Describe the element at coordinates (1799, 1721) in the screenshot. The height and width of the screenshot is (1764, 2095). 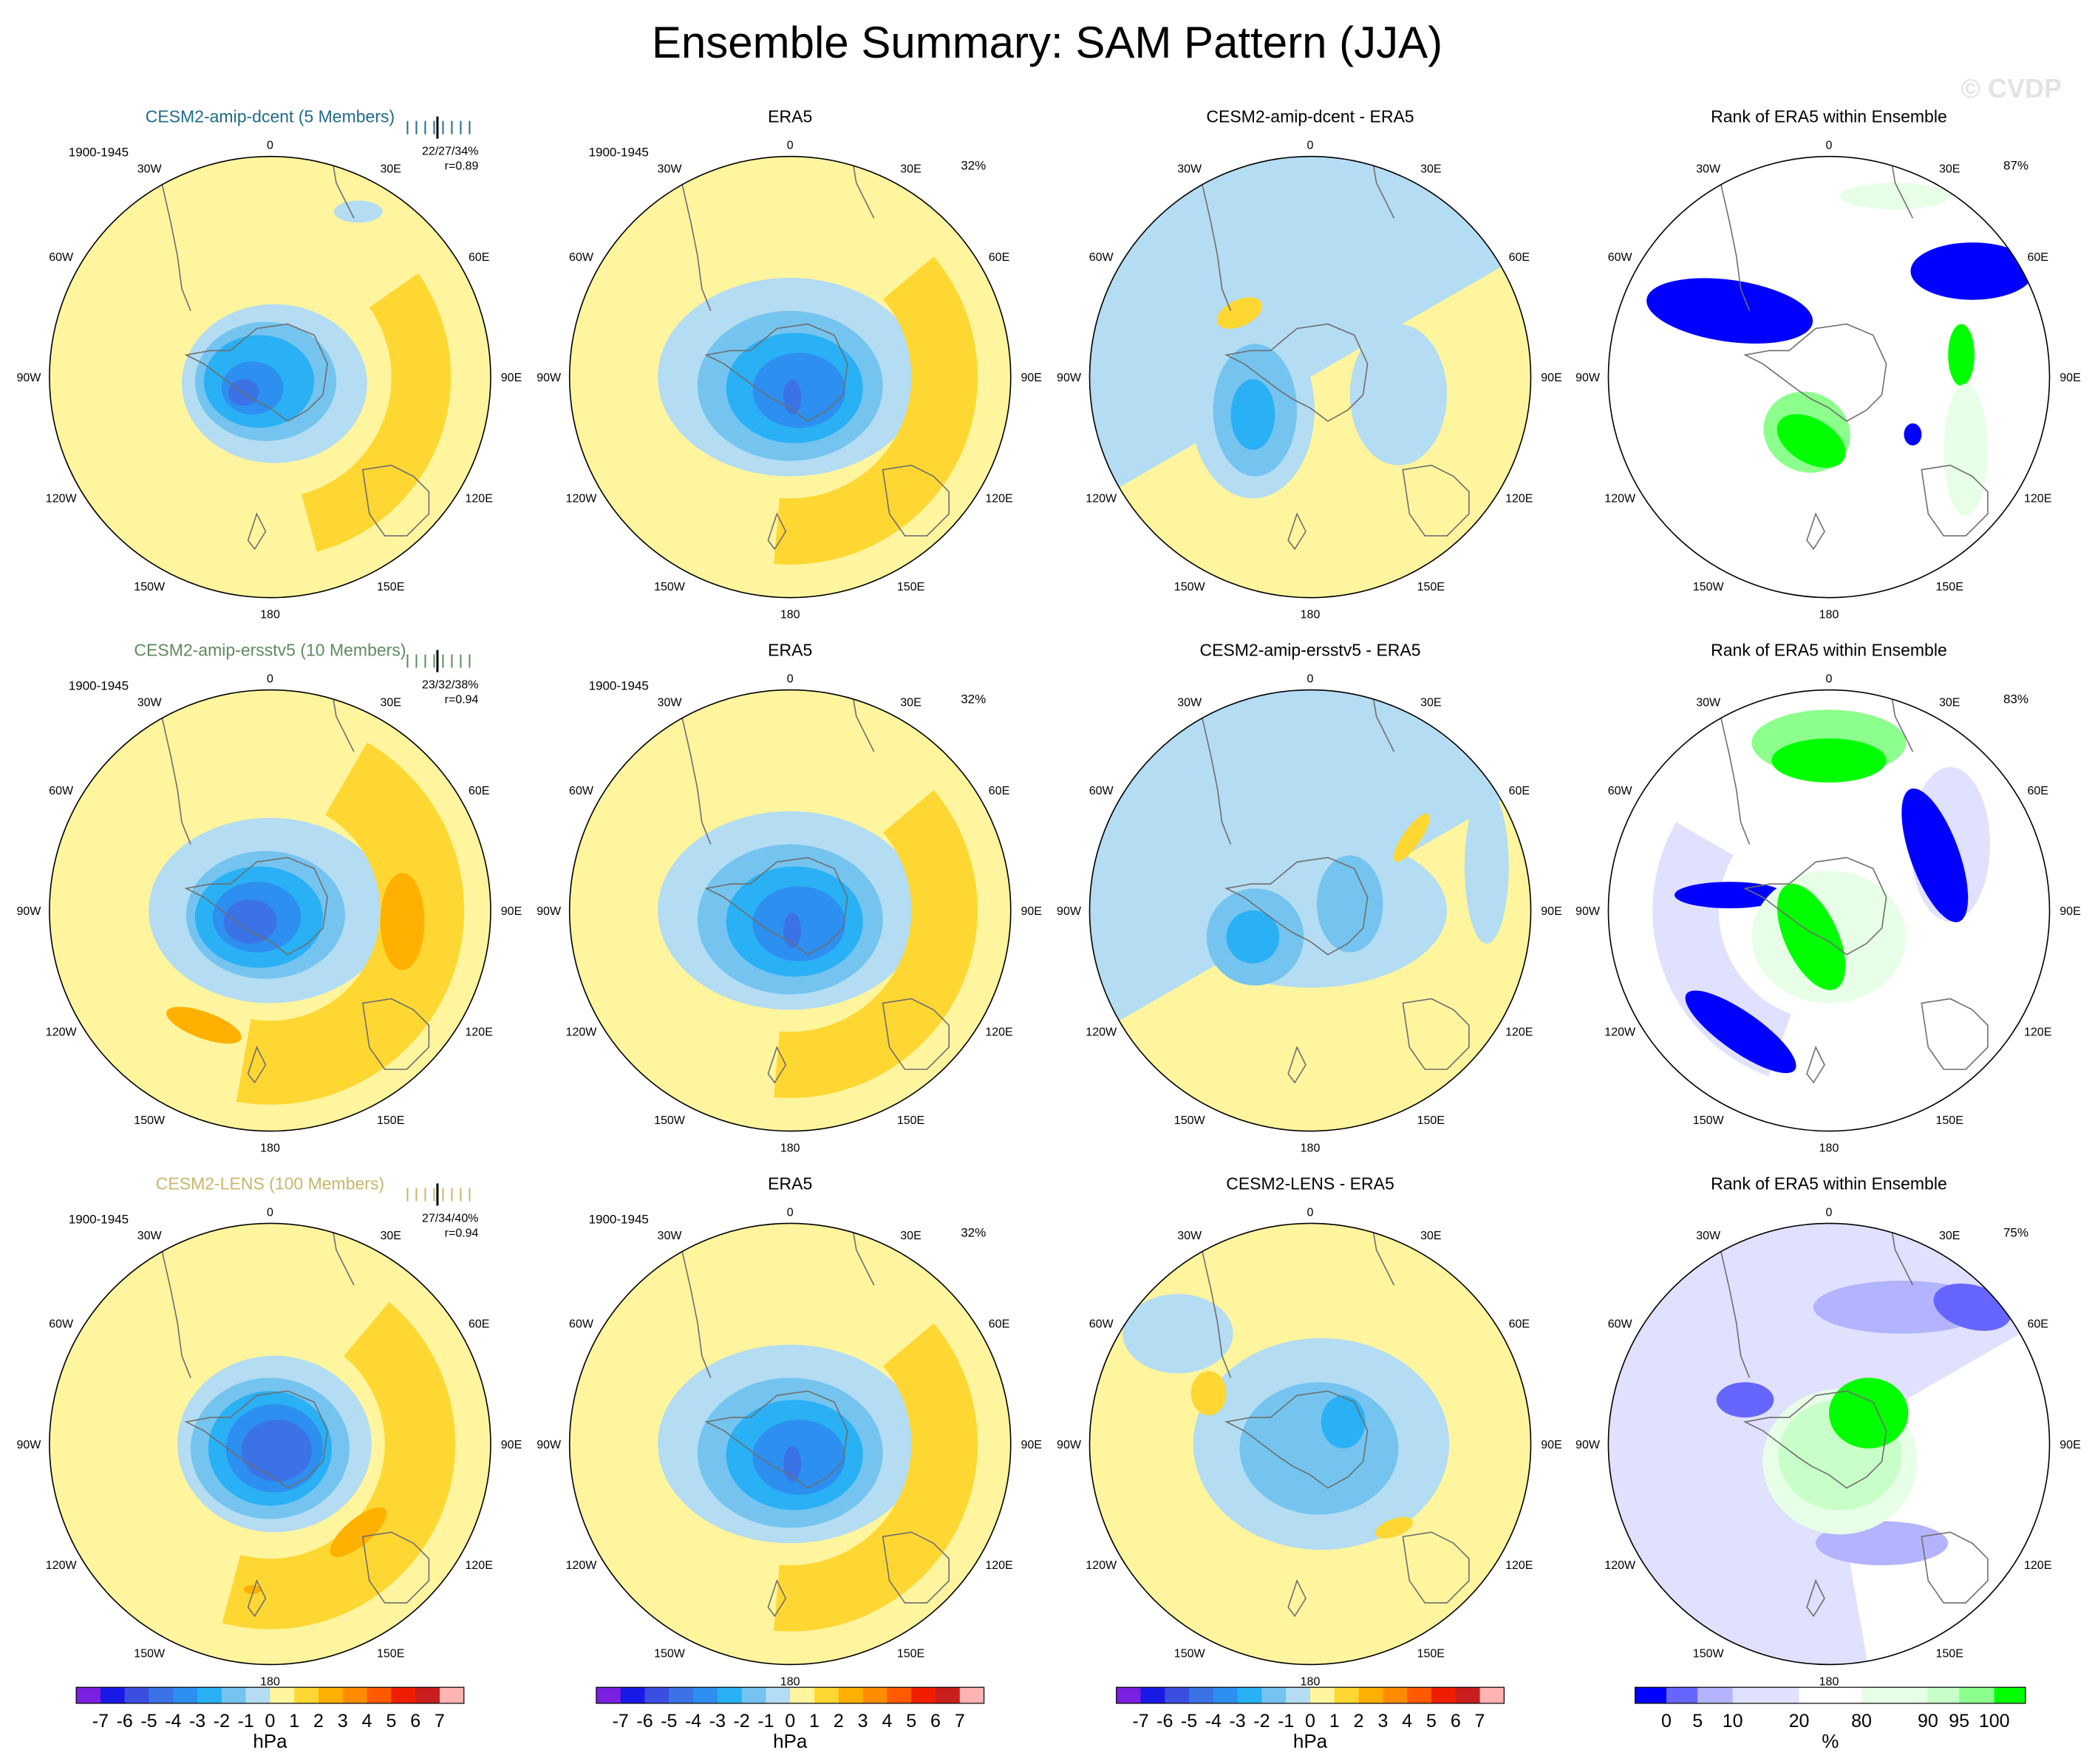
I see `colorbar-label: 20` at that location.